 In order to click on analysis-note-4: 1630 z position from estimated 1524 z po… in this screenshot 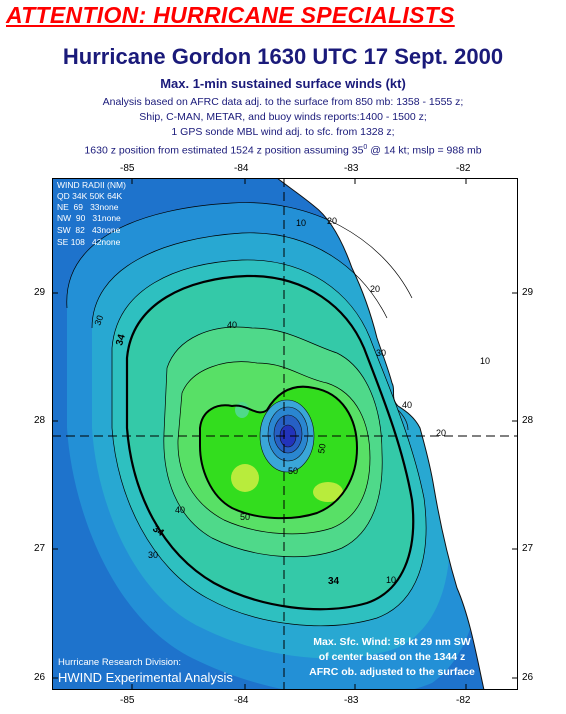, I will do `click(283, 150)`.